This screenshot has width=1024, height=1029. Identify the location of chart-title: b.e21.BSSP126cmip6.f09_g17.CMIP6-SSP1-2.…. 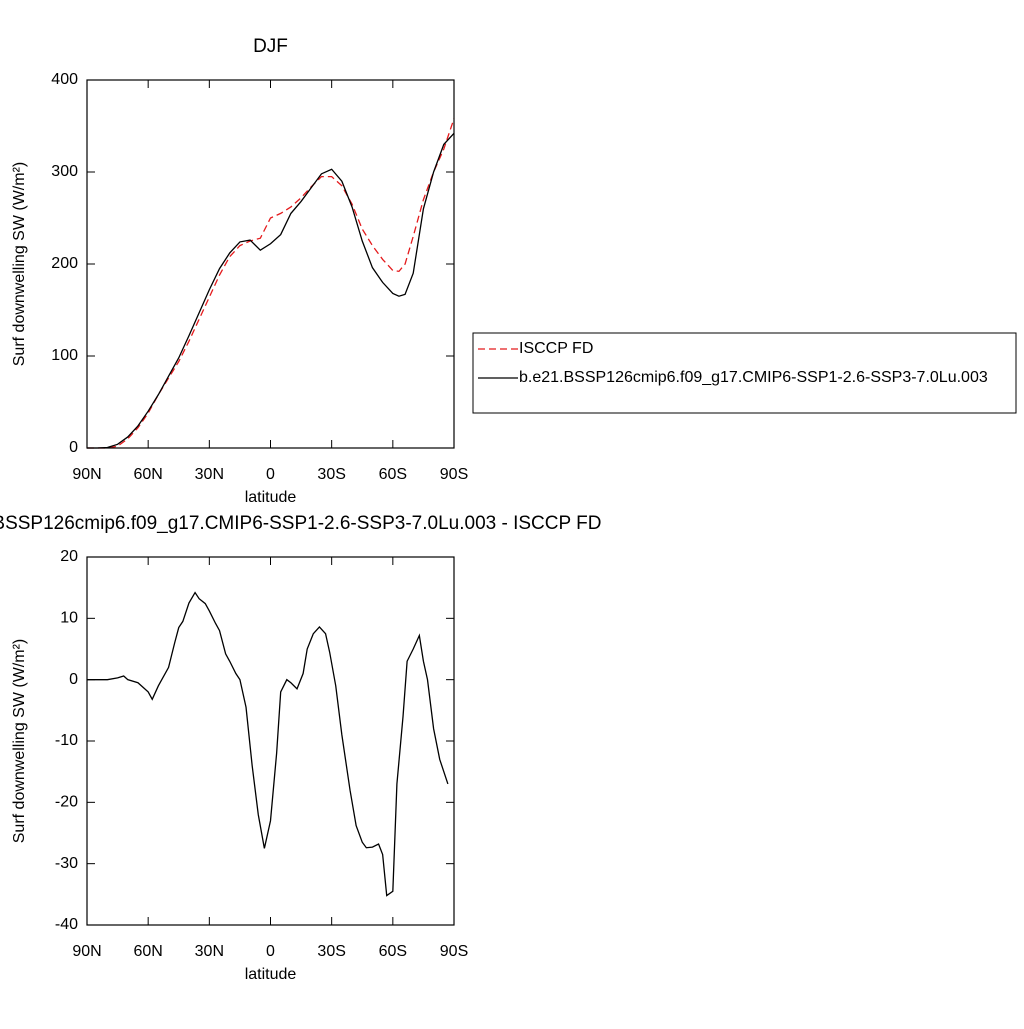
(300, 523).